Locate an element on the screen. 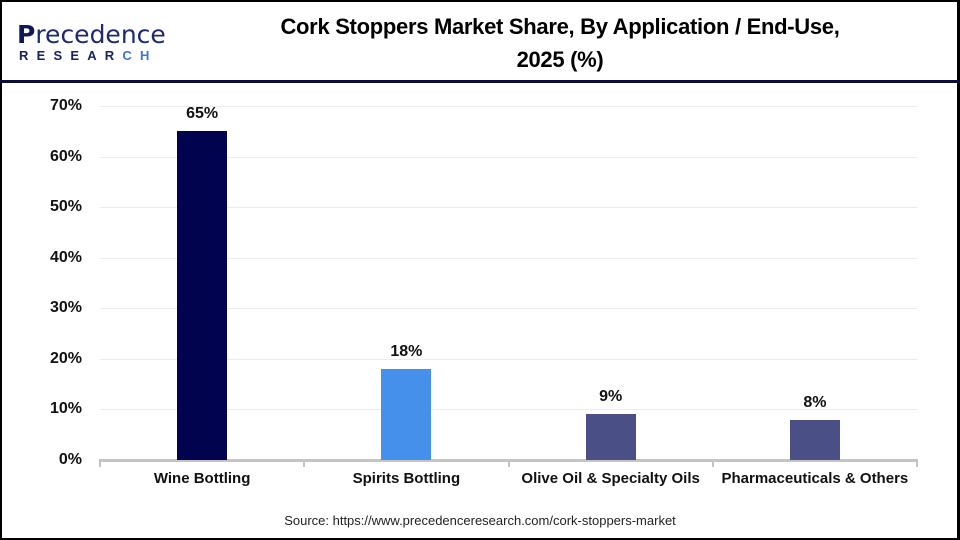 Image resolution: width=960 pixels, height=540 pixels. bar-value-label: 9% is located at coordinates (611, 397).